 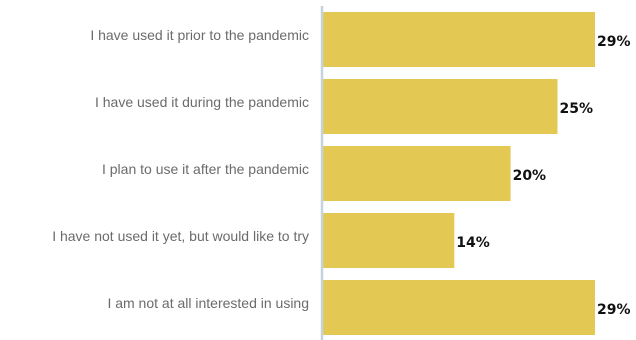 What do you see at coordinates (202, 102) in the screenshot?
I see `category-label: I have used it during the pandemic` at bounding box center [202, 102].